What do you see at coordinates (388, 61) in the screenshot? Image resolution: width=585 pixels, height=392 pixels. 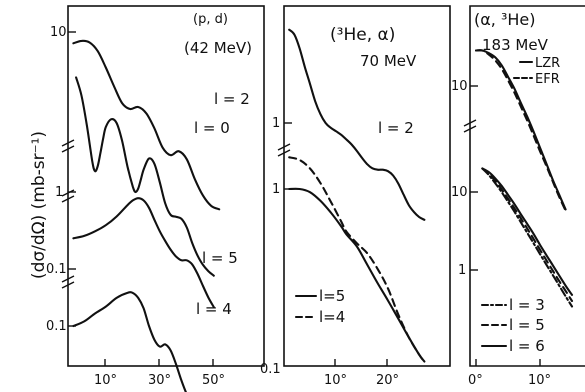 I see `panel-he3a-subtitle: 70 MeV` at bounding box center [388, 61].